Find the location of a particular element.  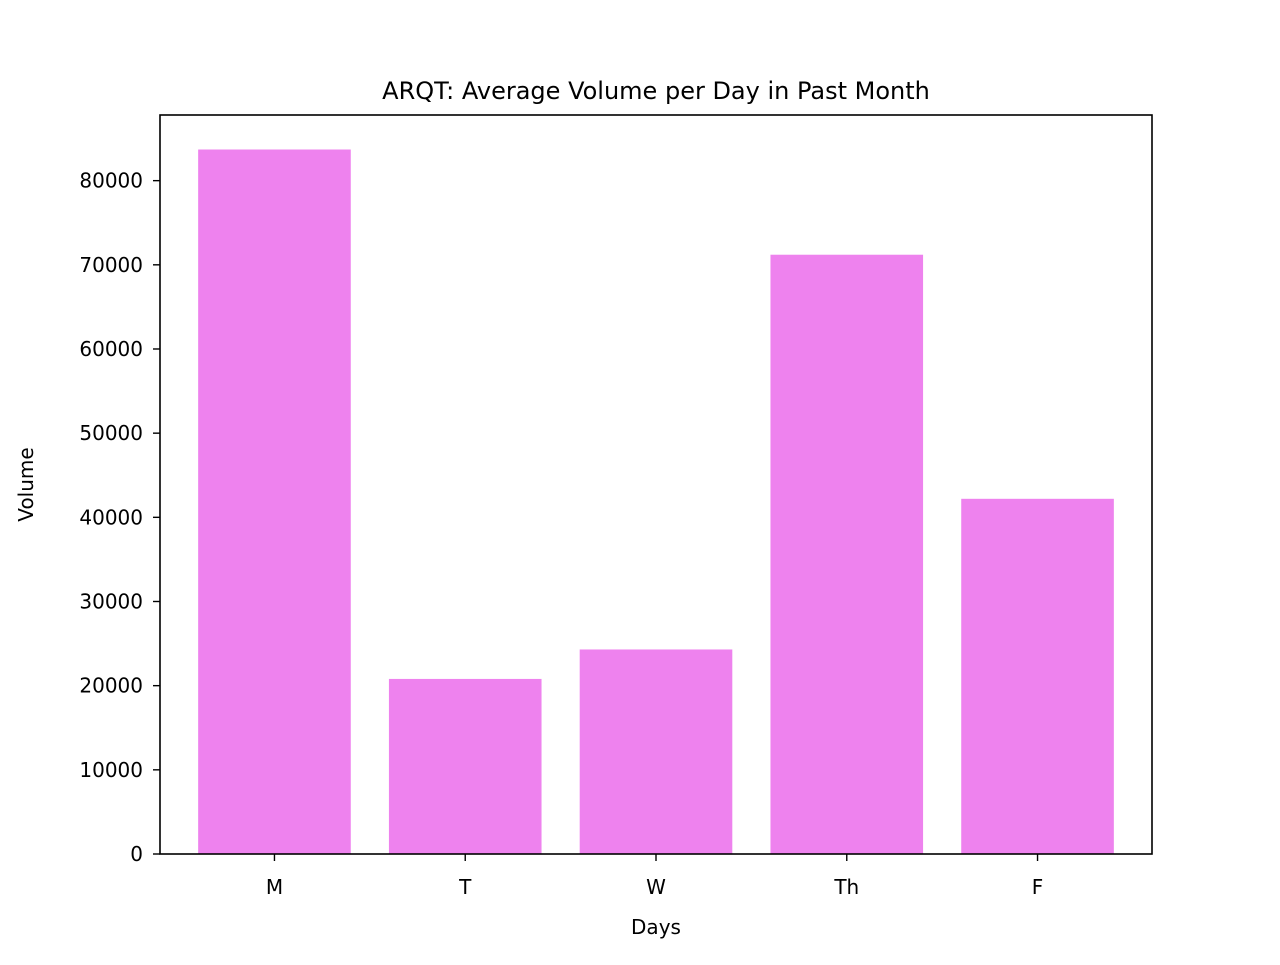

x-axis: M T W Th F is located at coordinates (654, 876).